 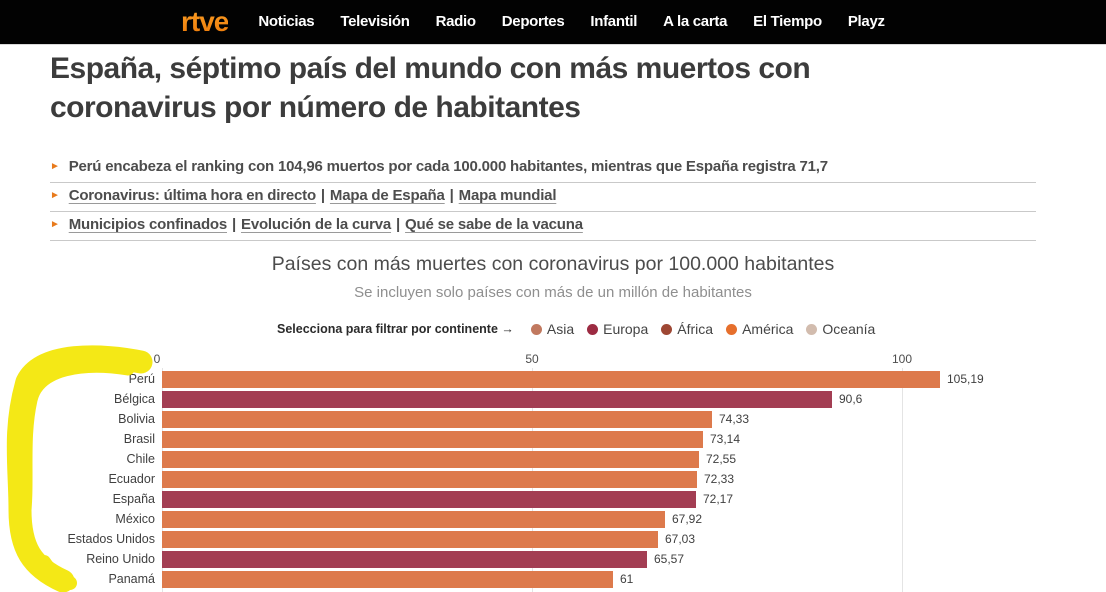 What do you see at coordinates (387, 195) in the screenshot?
I see `article-link: Mapa de España` at bounding box center [387, 195].